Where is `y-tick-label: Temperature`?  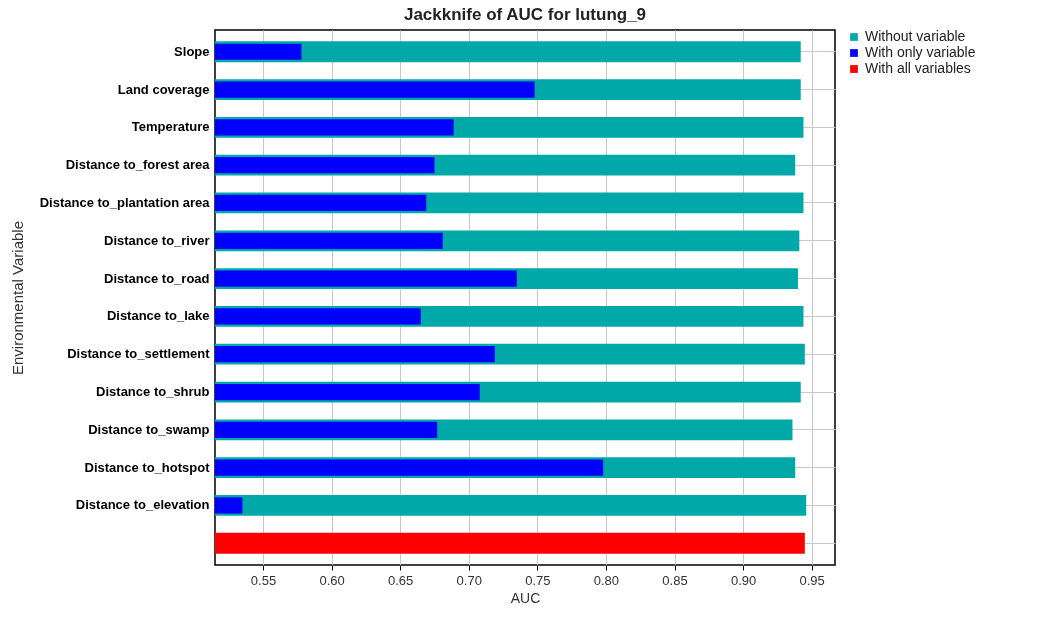
y-tick-label: Temperature is located at coordinates (170, 127).